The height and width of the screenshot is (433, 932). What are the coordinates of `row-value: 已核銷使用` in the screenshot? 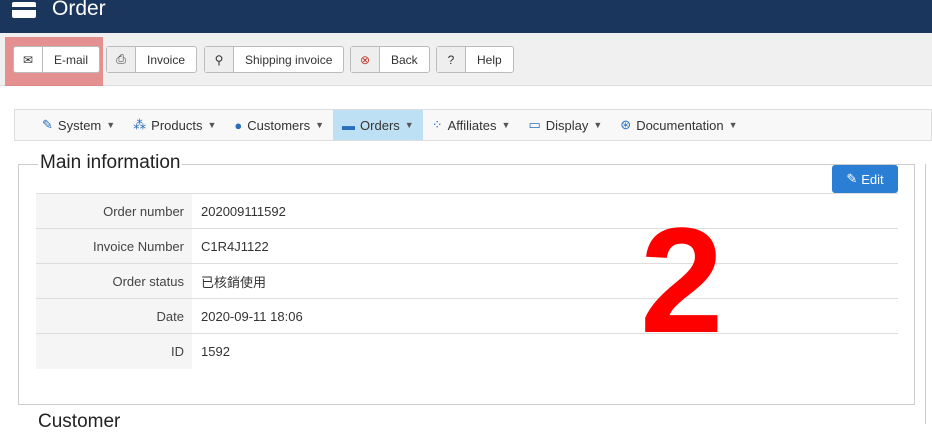 It's located at (234, 282).